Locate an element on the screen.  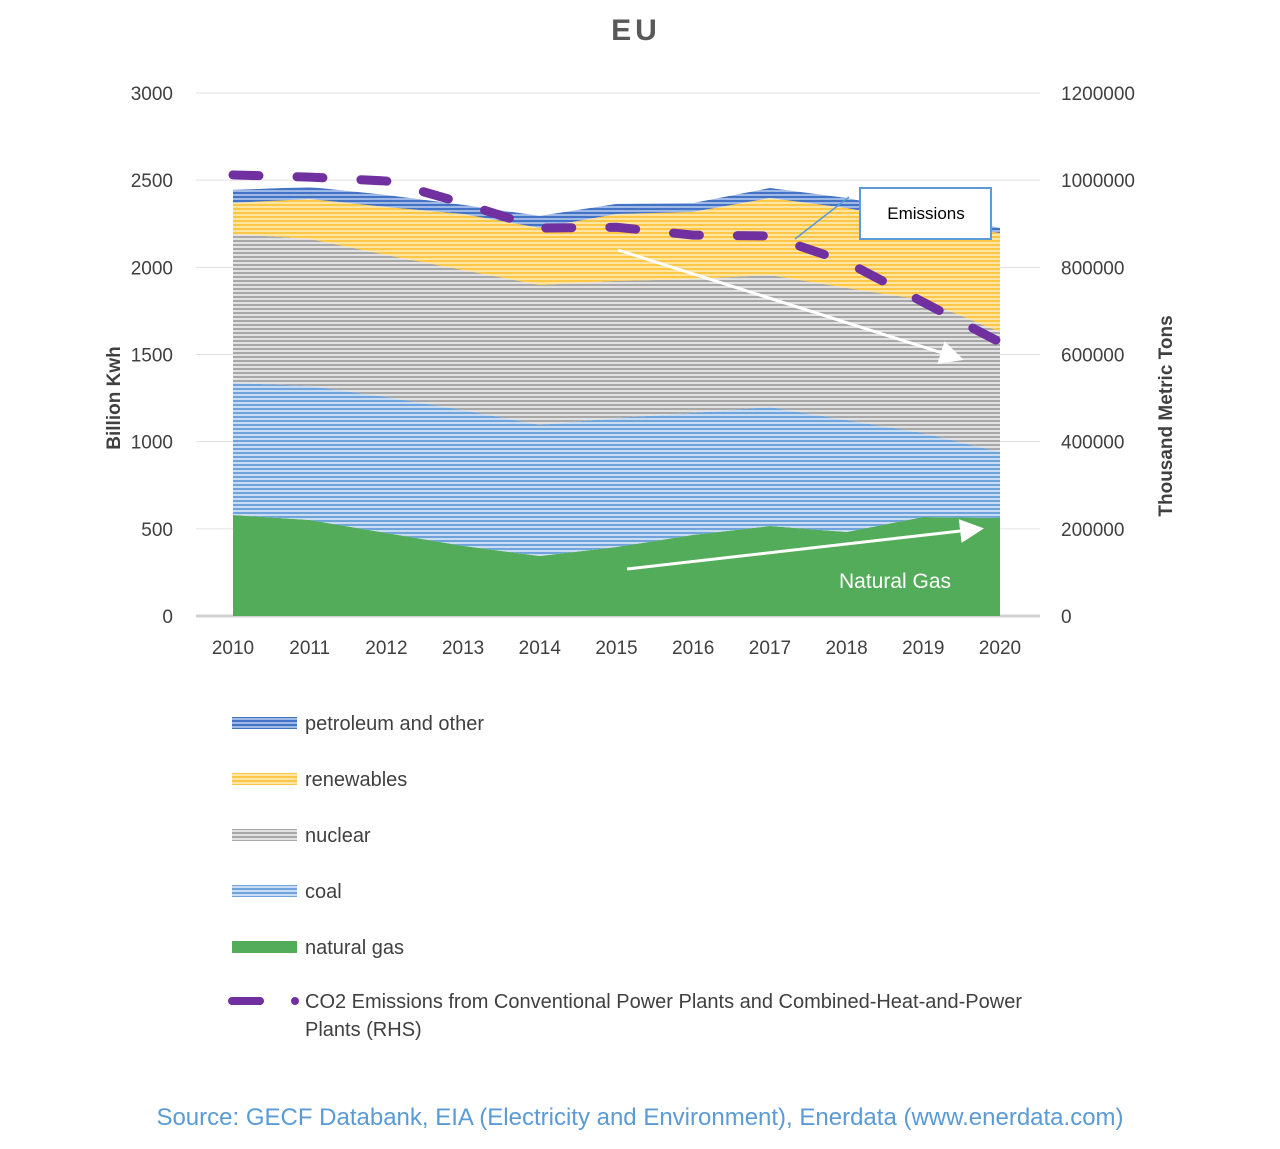
y-tick-label: 3000 is located at coordinates (152, 94).